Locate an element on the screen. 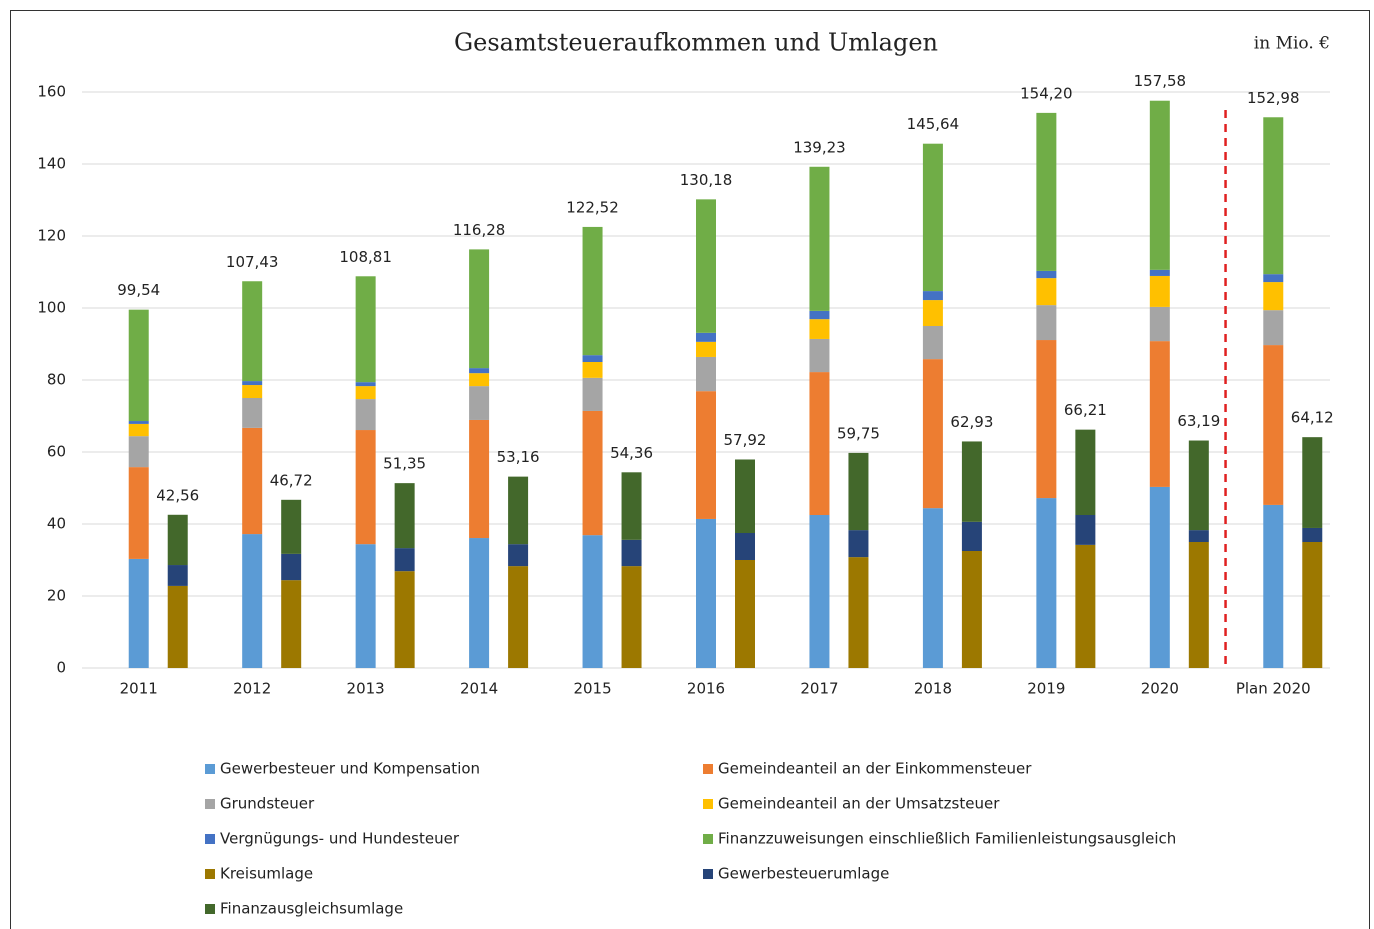  total-label: 157,58 is located at coordinates (1160, 81).